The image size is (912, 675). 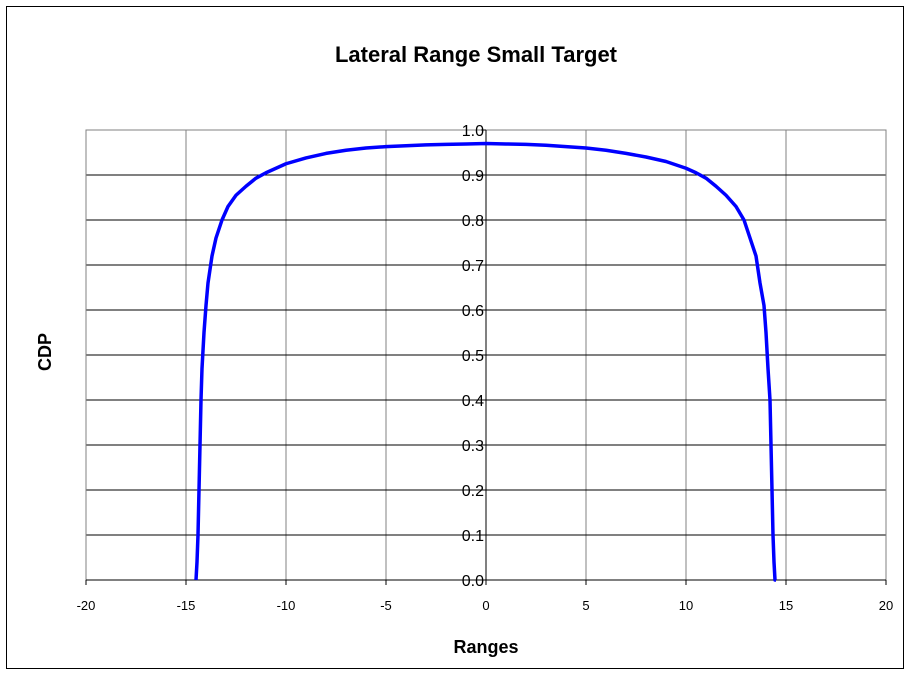 What do you see at coordinates (476, 54) in the screenshot?
I see `chart-title: Lateral Range Small Target` at bounding box center [476, 54].